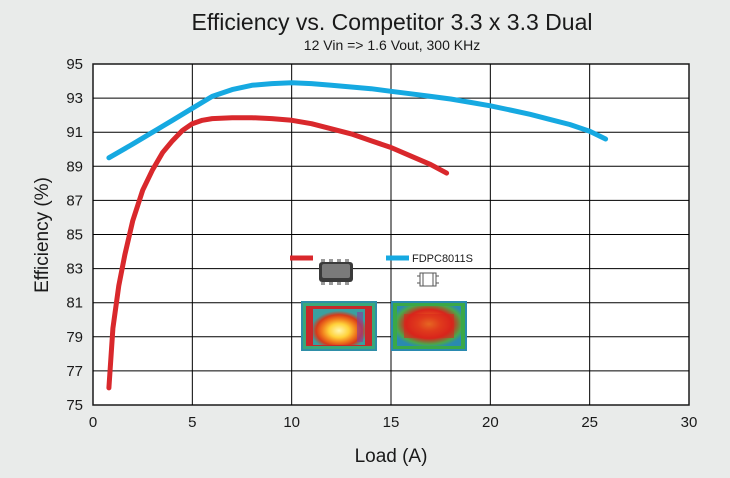 The height and width of the screenshot is (478, 730). I want to click on series-line-fdpc8011s, so click(357, 120).